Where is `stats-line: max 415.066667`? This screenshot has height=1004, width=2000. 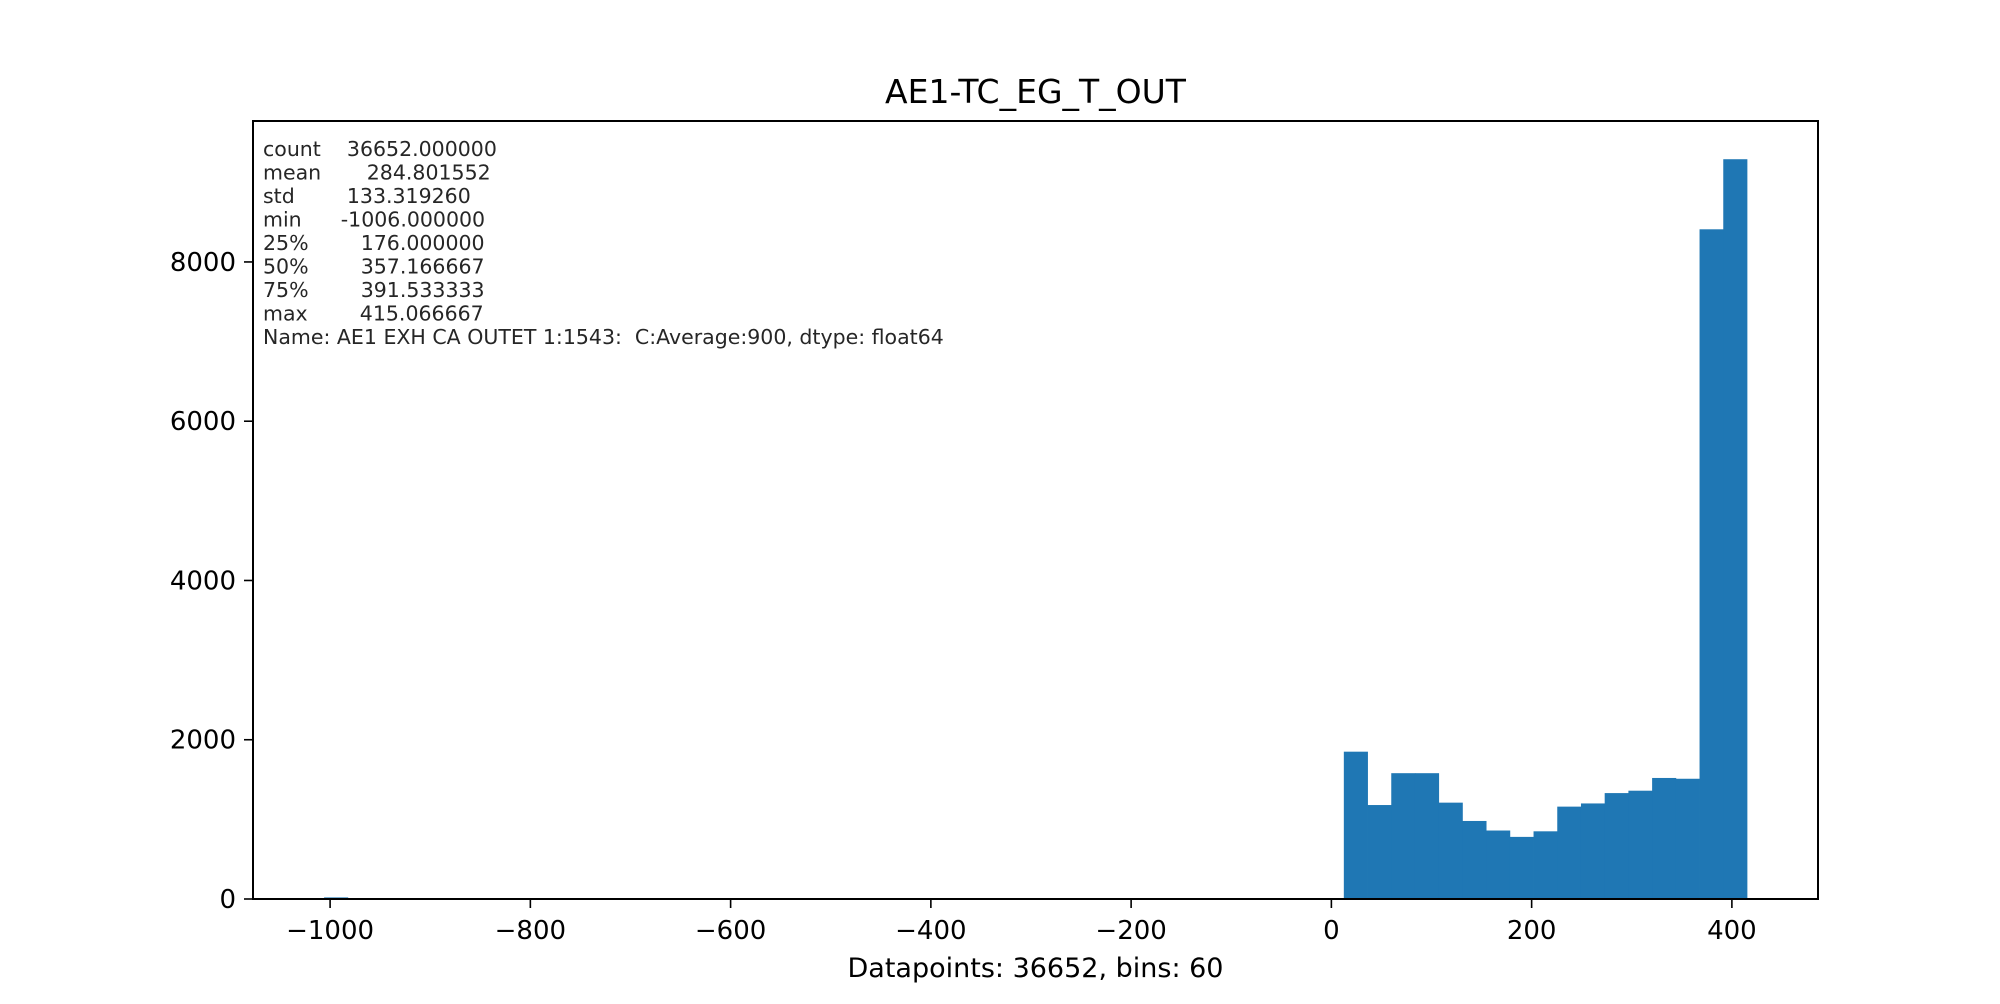 stats-line: max 415.066667 is located at coordinates (373, 314).